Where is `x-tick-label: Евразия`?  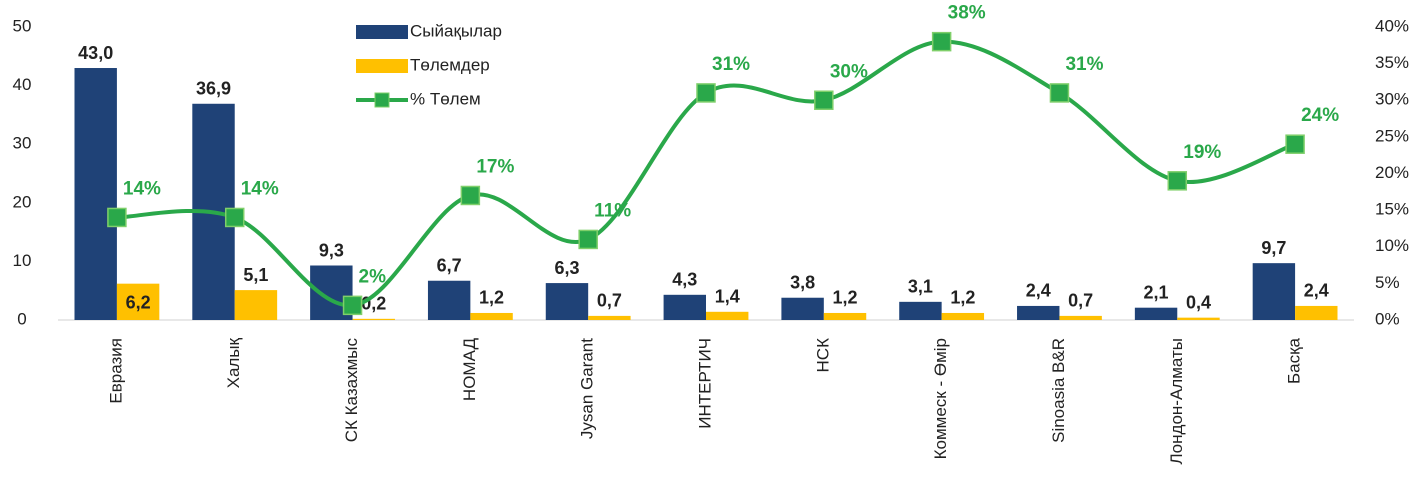
x-tick-label: Евразия is located at coordinates (115, 371).